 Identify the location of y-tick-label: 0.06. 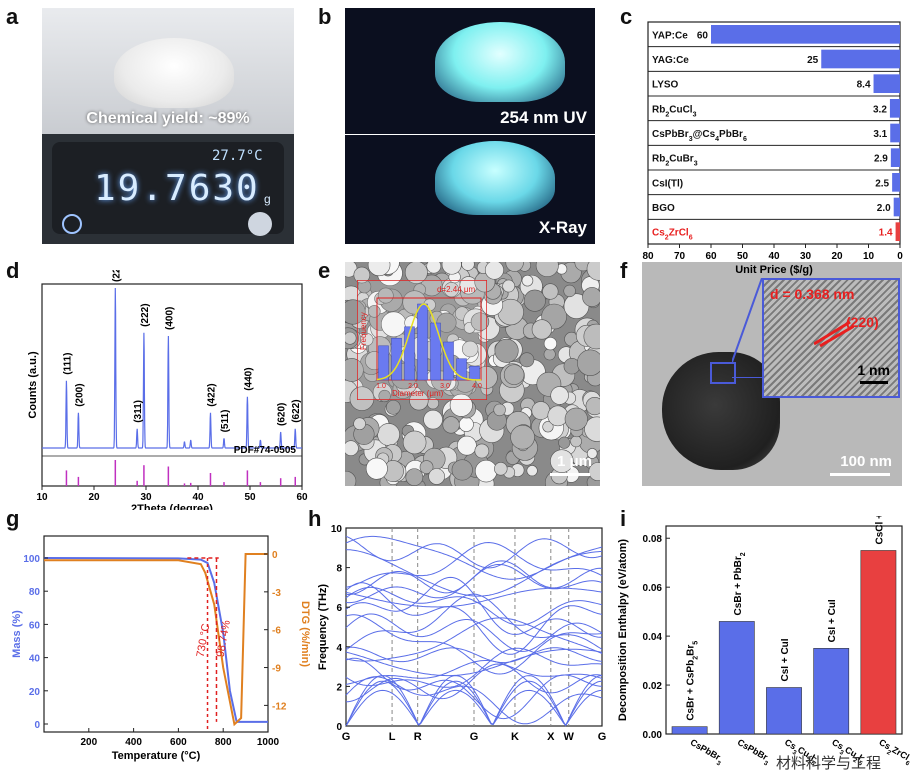
(653, 588).